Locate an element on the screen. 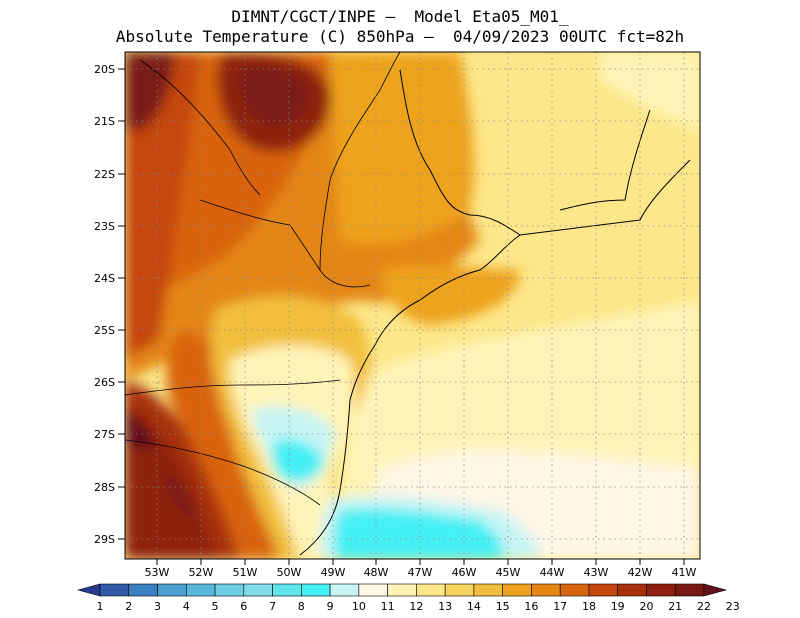 The height and width of the screenshot is (618, 800). lon-label: 45W is located at coordinates (508, 572).